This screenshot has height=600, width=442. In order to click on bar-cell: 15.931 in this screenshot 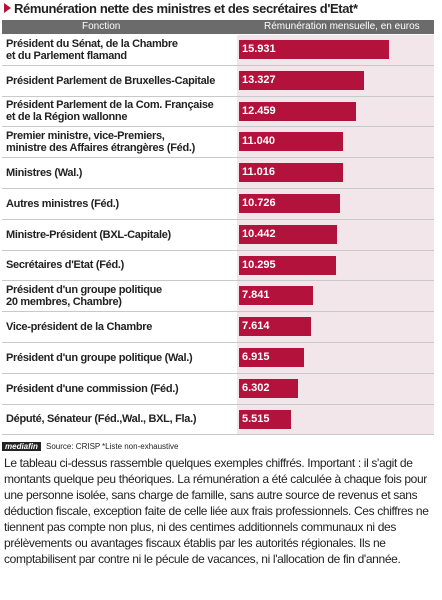, I will do `click(335, 50)`.